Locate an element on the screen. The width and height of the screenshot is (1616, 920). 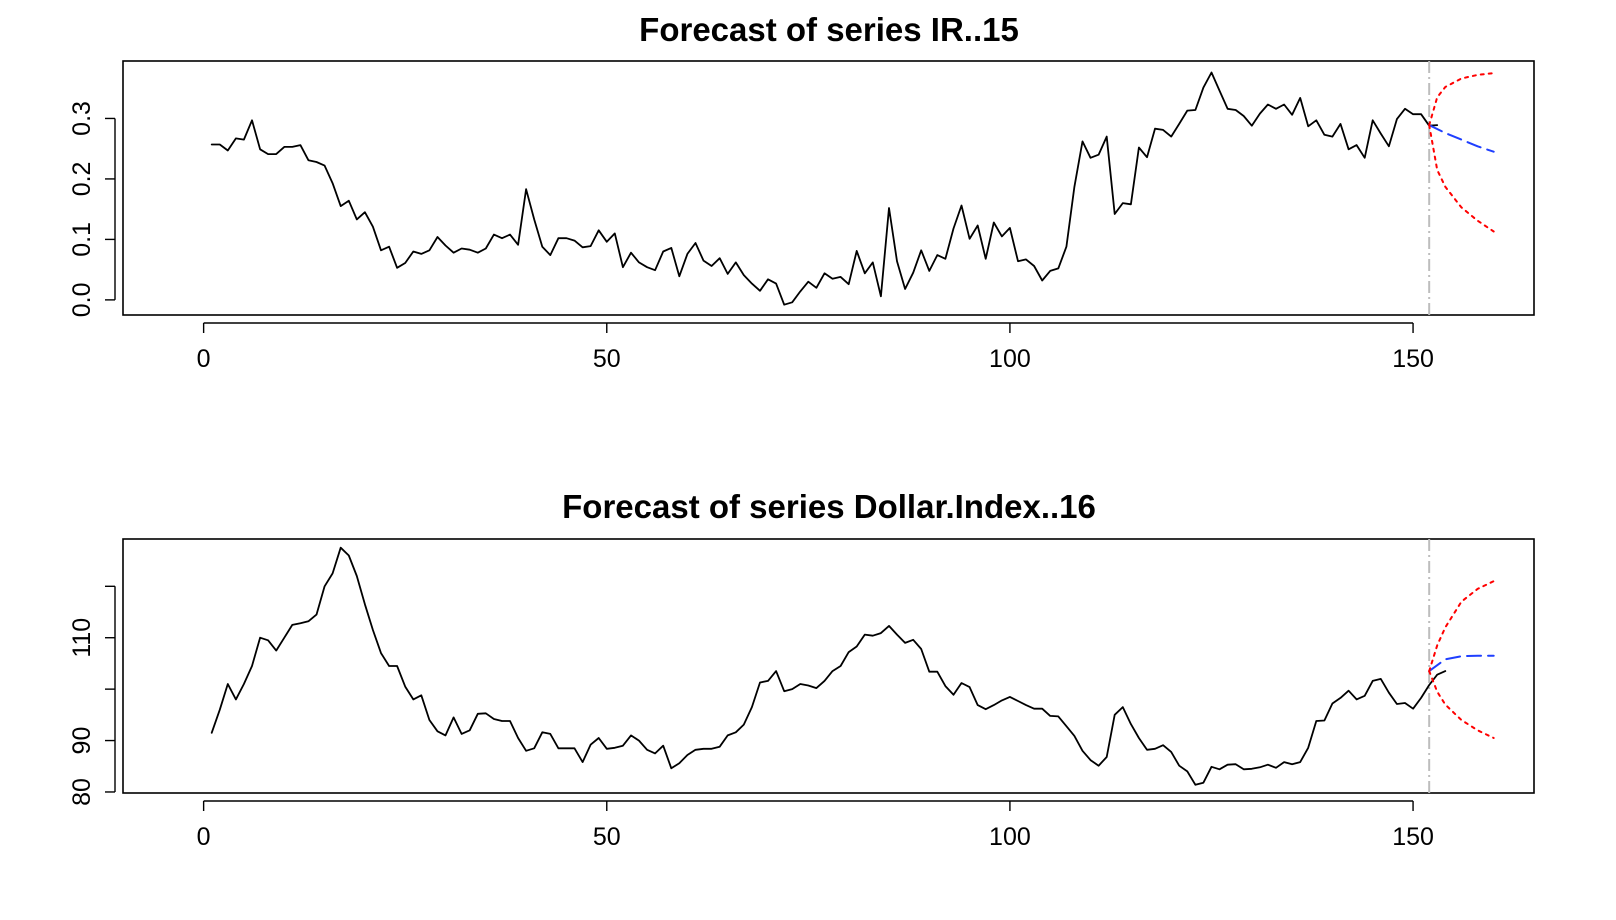
y-tick-label: 0.3 is located at coordinates (82, 118).